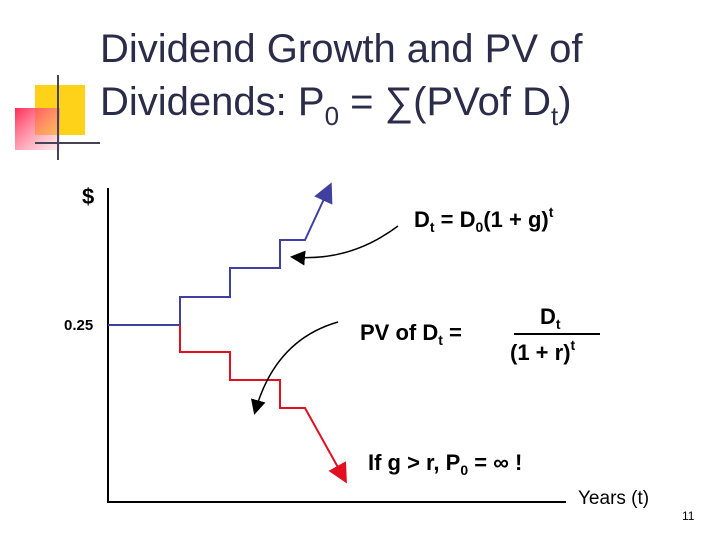  What do you see at coordinates (88, 196) in the screenshot?
I see `y-label: $` at bounding box center [88, 196].